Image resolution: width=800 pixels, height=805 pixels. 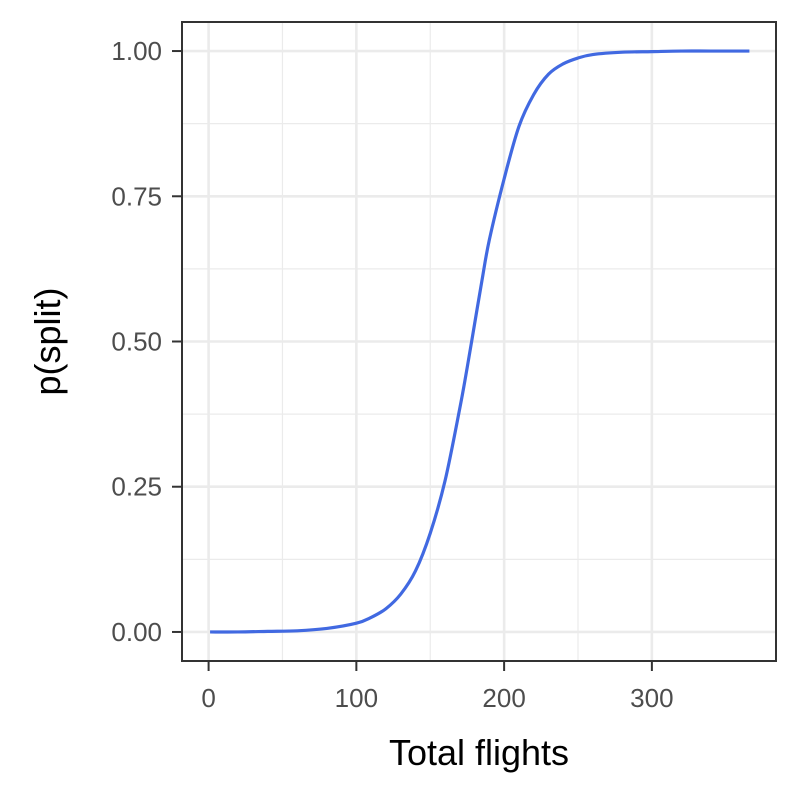 I want to click on y-tick-label: 0.25, so click(x=136, y=487).